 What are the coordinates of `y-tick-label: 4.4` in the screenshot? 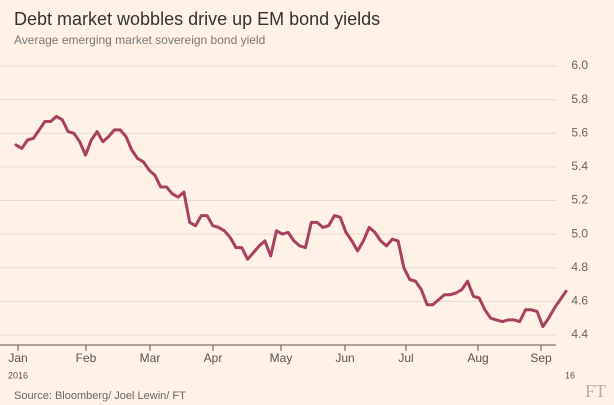 It's located at (579, 334).